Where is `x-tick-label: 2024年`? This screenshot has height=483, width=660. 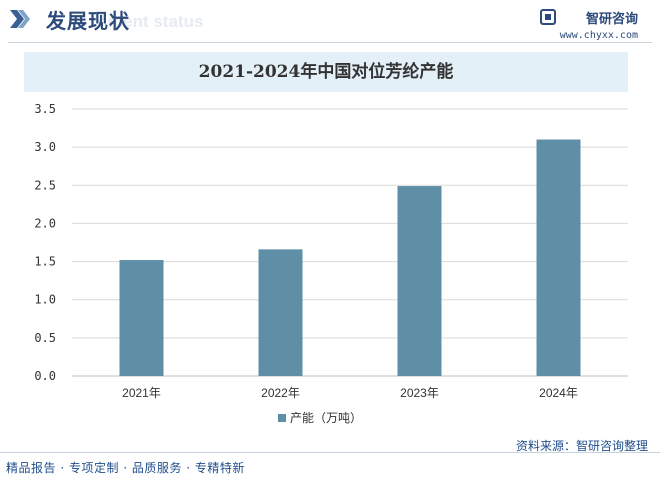
x-tick-label: 2024年 is located at coordinates (558, 393).